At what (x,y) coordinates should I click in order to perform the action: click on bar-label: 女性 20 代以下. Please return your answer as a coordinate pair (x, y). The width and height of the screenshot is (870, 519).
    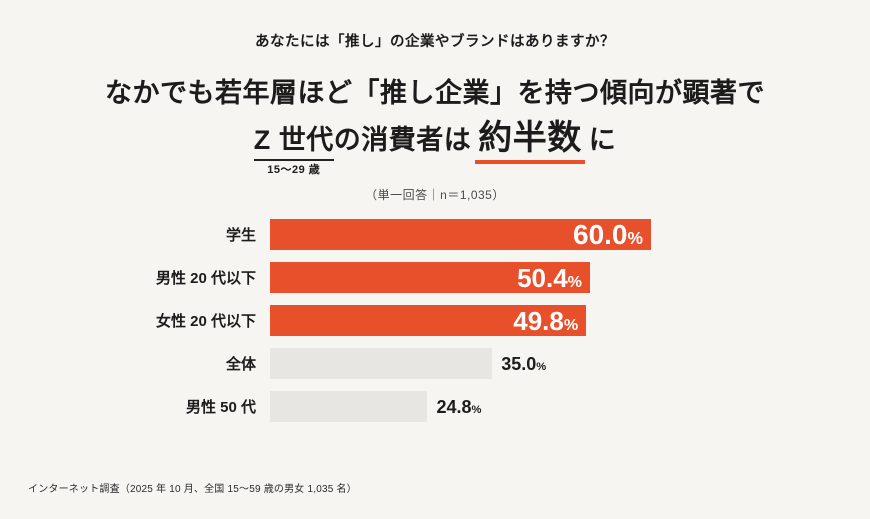
    Looking at the image, I should click on (205, 322).